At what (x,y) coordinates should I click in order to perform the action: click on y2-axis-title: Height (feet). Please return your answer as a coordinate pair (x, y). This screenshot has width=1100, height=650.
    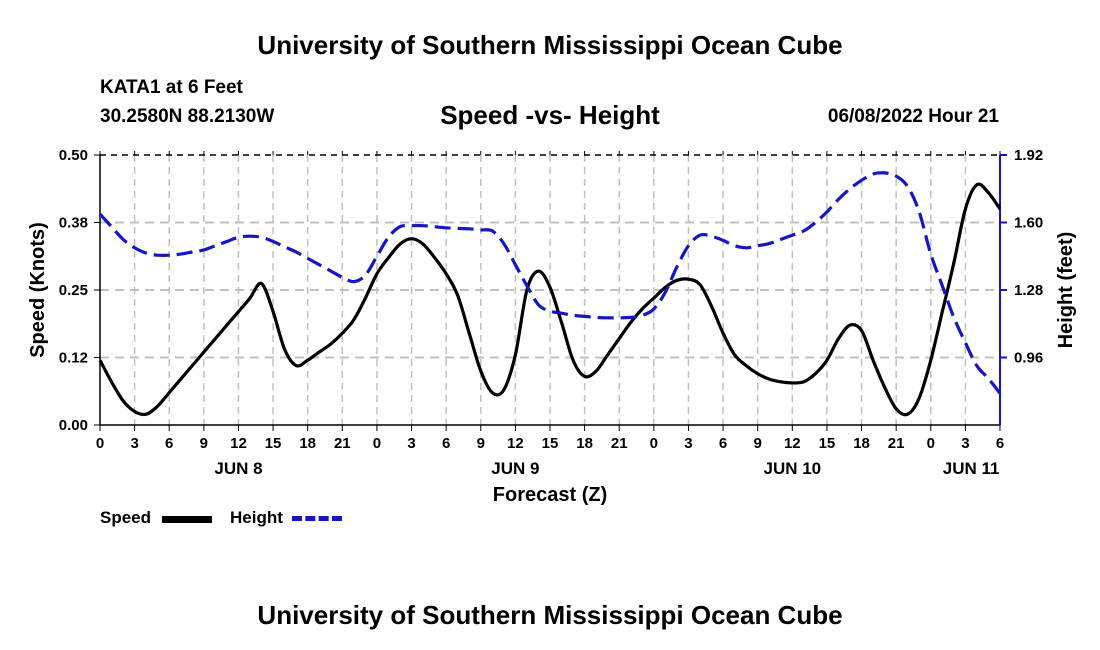
    Looking at the image, I should click on (1066, 290).